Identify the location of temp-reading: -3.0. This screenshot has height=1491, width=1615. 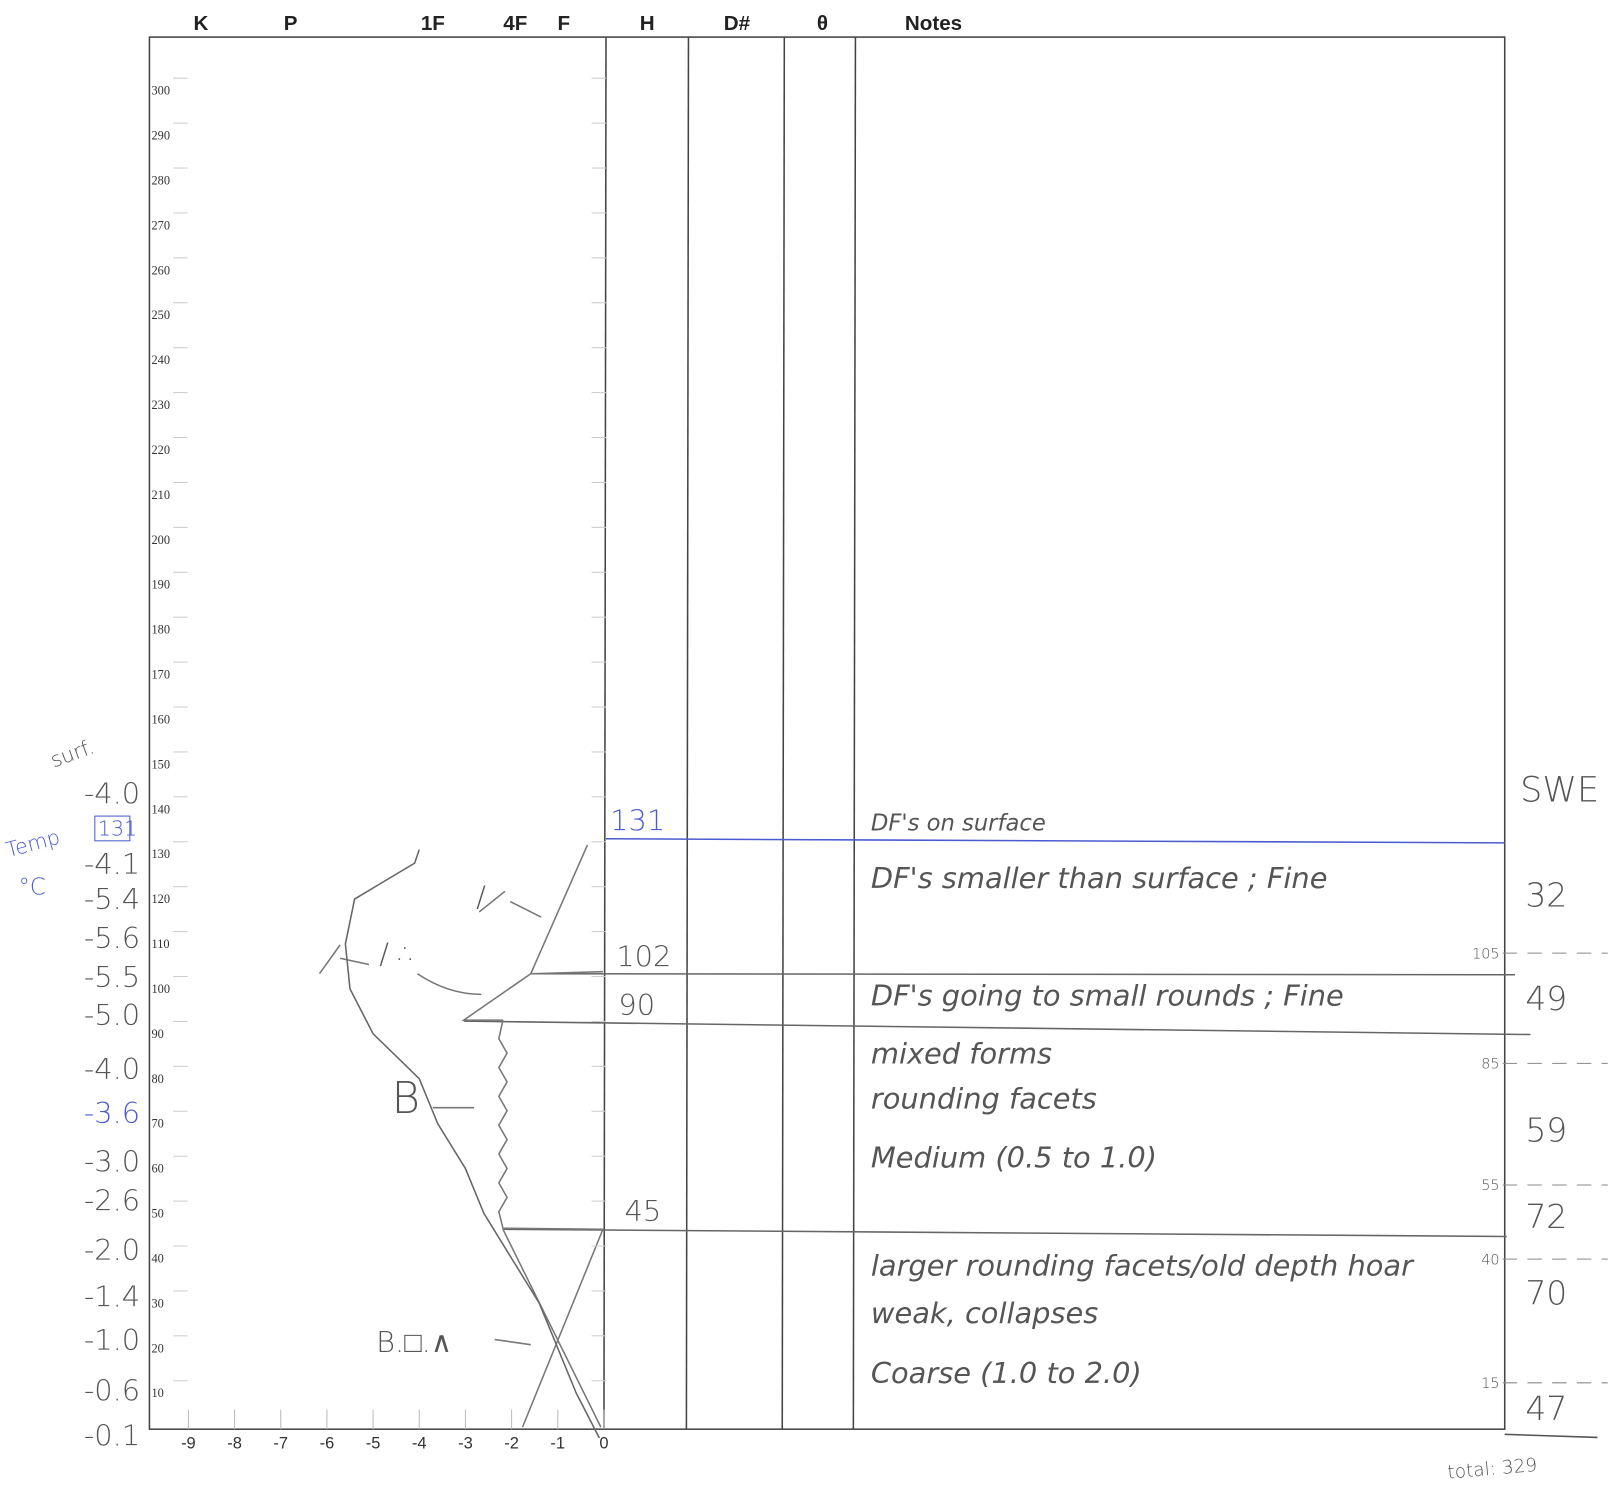
(112, 1162).